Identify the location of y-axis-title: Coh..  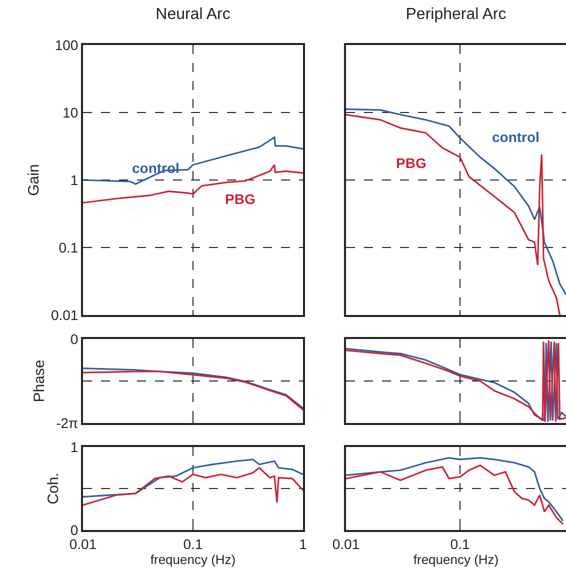
(53, 488).